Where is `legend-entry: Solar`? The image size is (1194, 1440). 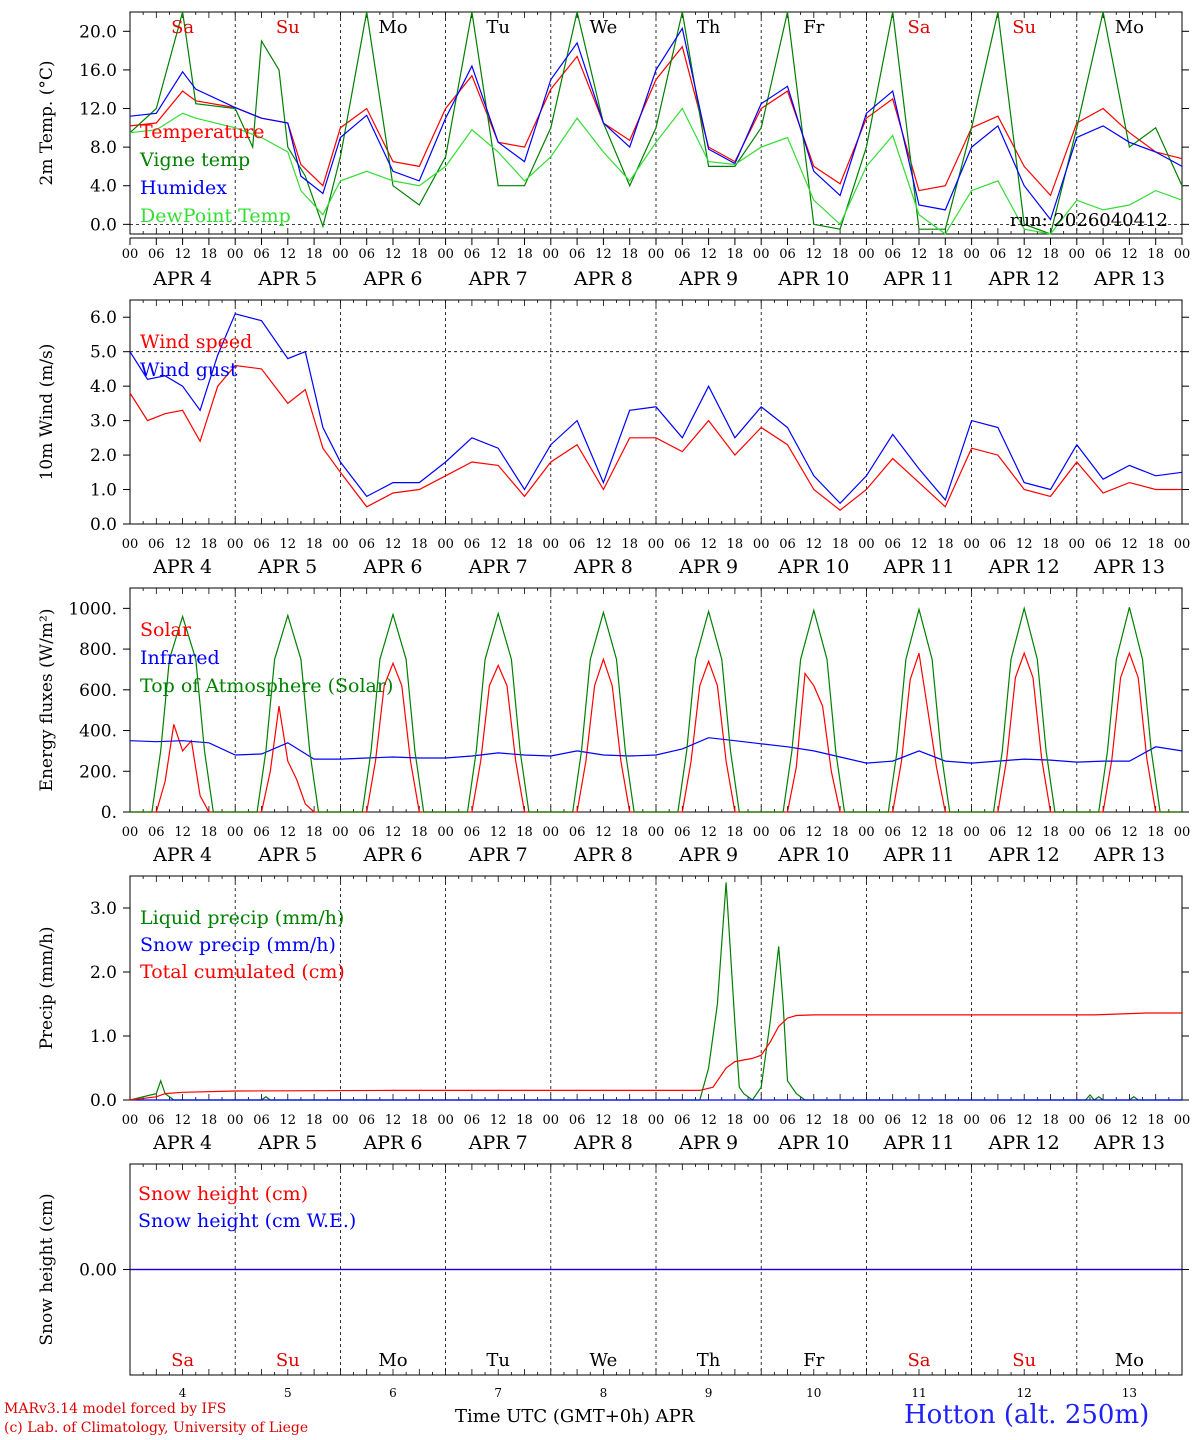 legend-entry: Solar is located at coordinates (166, 630).